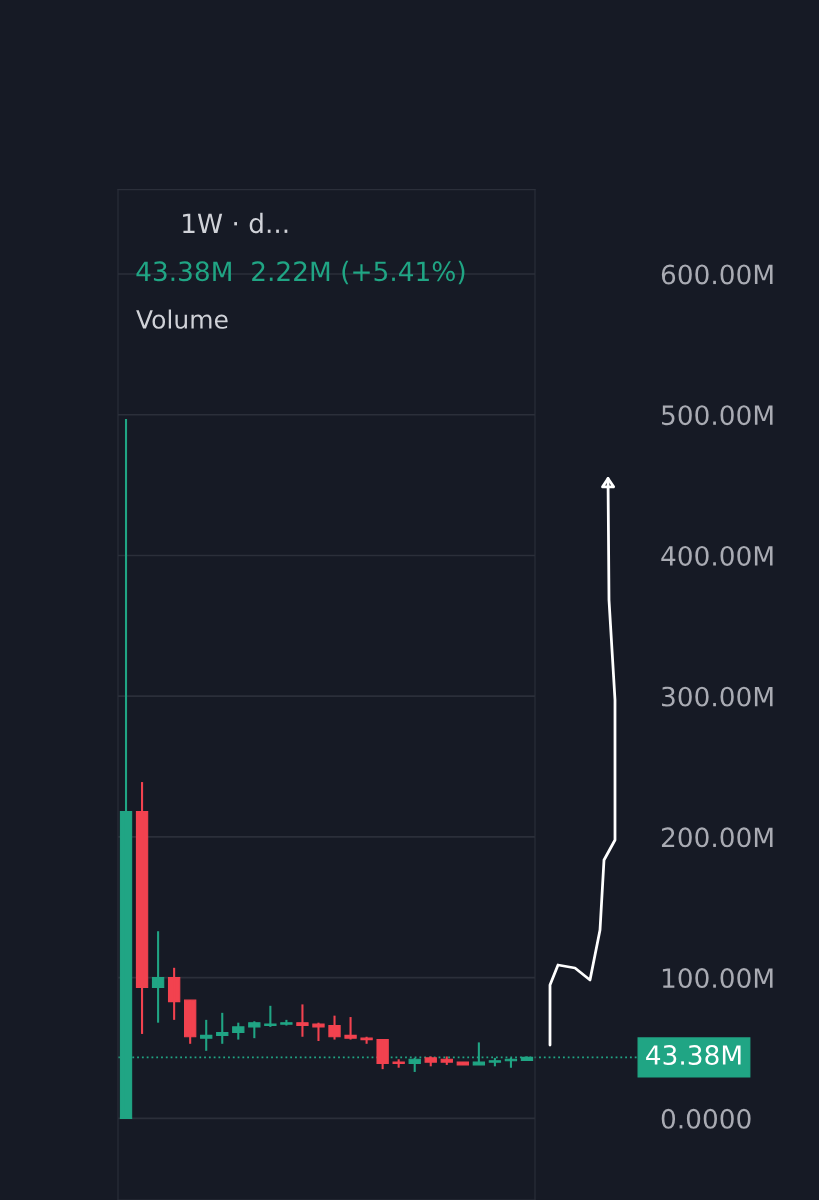  What do you see at coordinates (717, 696) in the screenshot?
I see `y-tick-label: 300.00M` at bounding box center [717, 696].